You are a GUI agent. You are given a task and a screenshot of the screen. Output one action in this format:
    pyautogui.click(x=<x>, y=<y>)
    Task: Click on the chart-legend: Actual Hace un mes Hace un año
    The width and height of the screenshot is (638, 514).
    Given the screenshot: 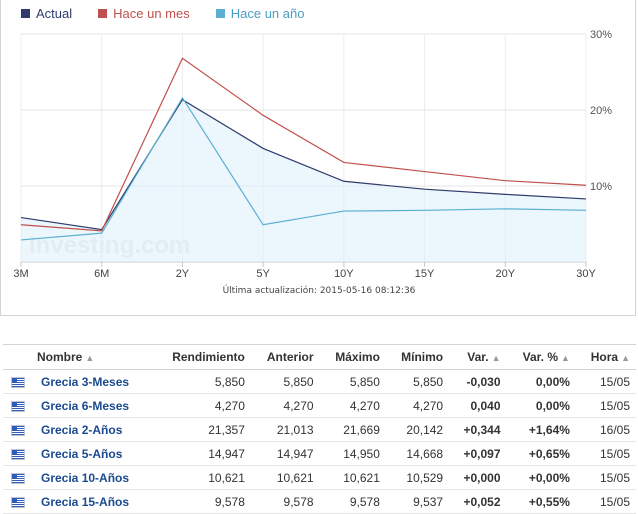 What is the action you would take?
    pyautogui.click(x=175, y=13)
    